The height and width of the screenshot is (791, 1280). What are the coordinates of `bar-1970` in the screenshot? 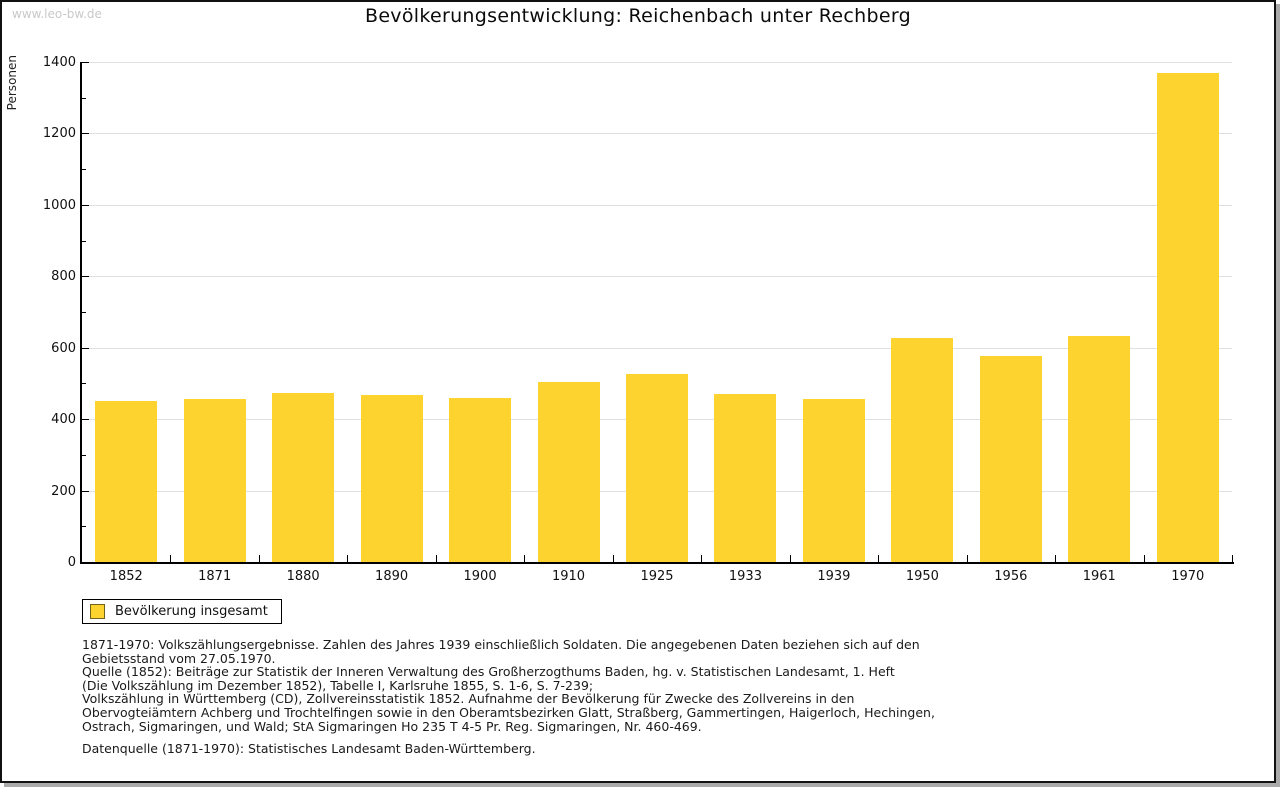 It's located at (1187, 317).